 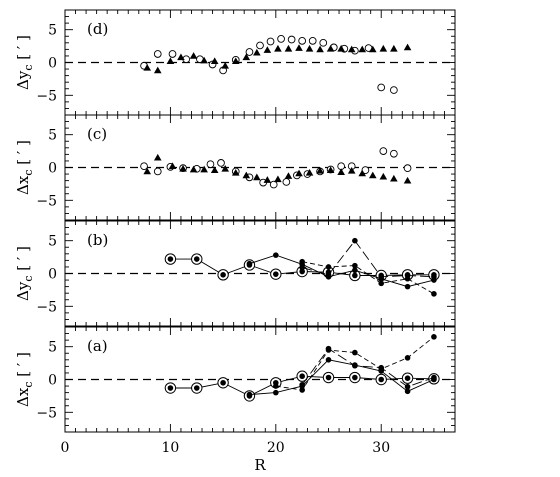 I want to click on x-tick-label: 30, so click(x=381, y=448).